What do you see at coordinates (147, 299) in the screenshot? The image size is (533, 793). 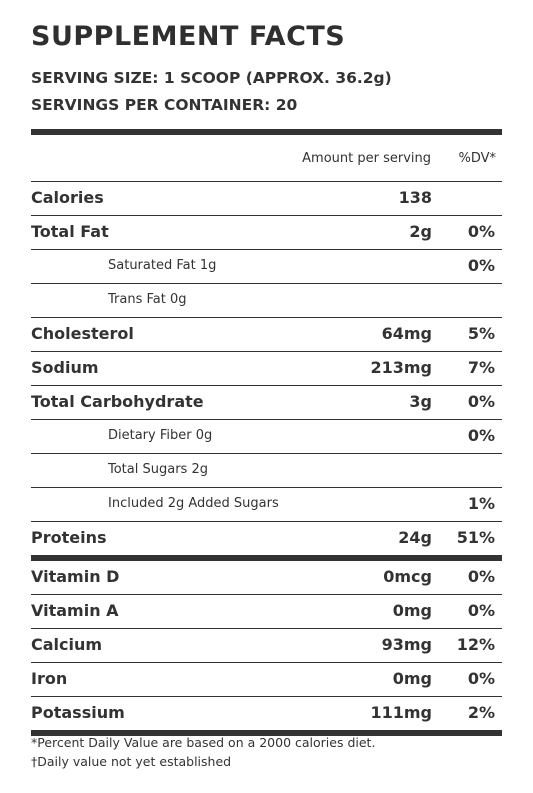 I see `nutrient-label: Trans Fat 0g` at bounding box center [147, 299].